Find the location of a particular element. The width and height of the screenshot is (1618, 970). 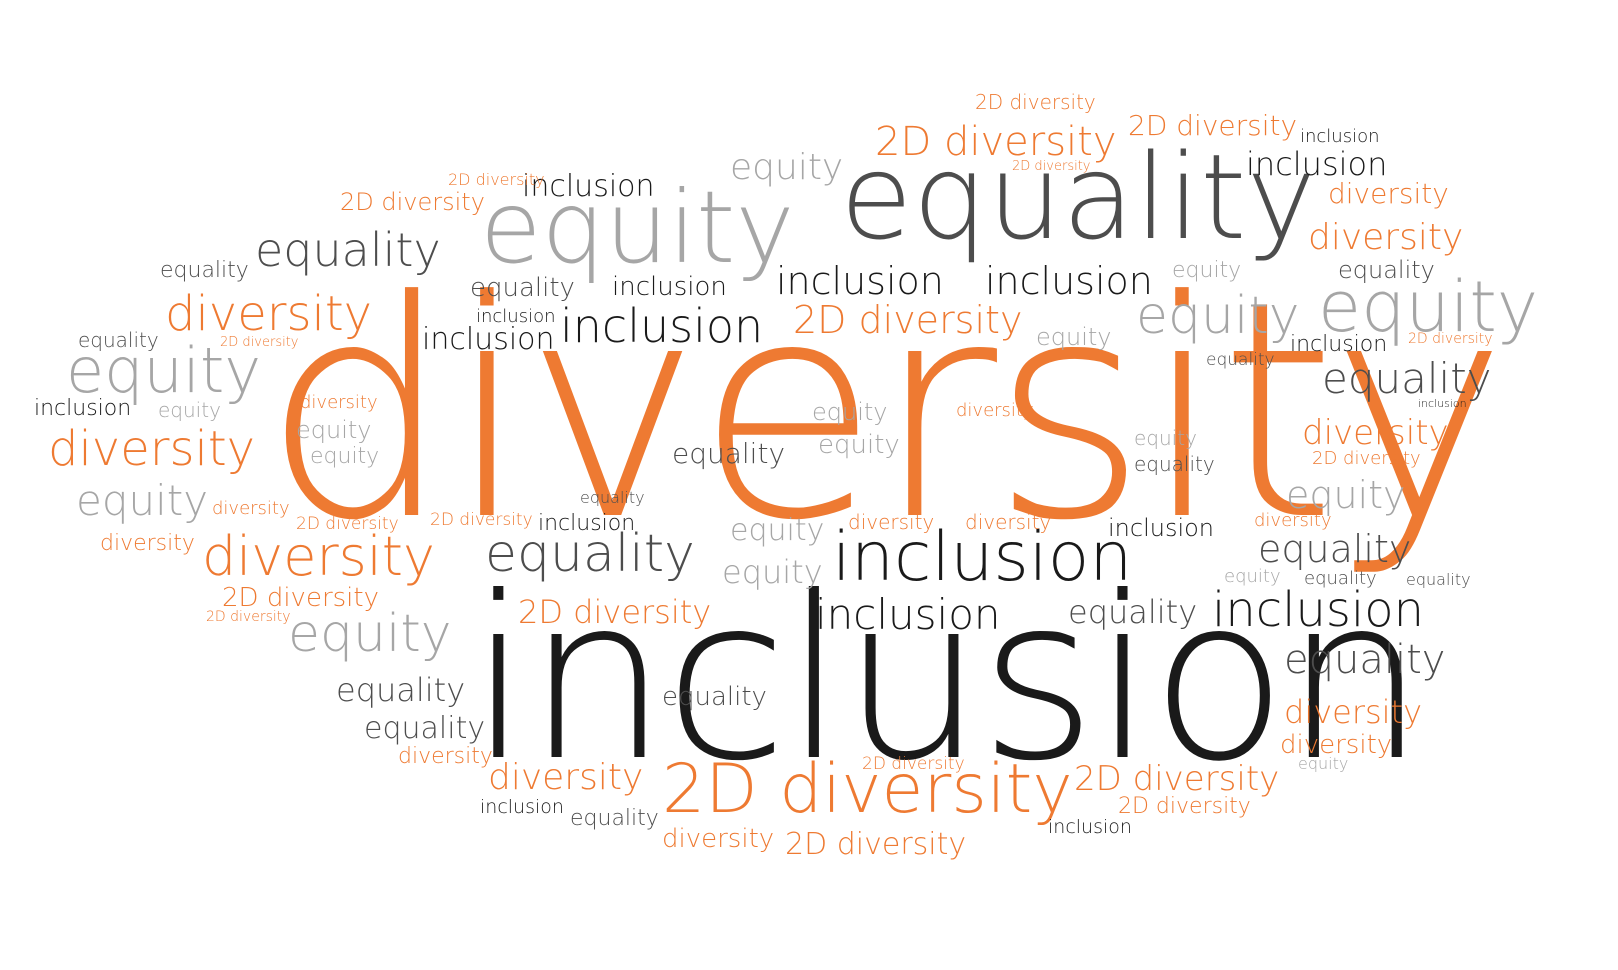

cloud-word-2d-diversity-large: 2D diversity is located at coordinates (867, 789).